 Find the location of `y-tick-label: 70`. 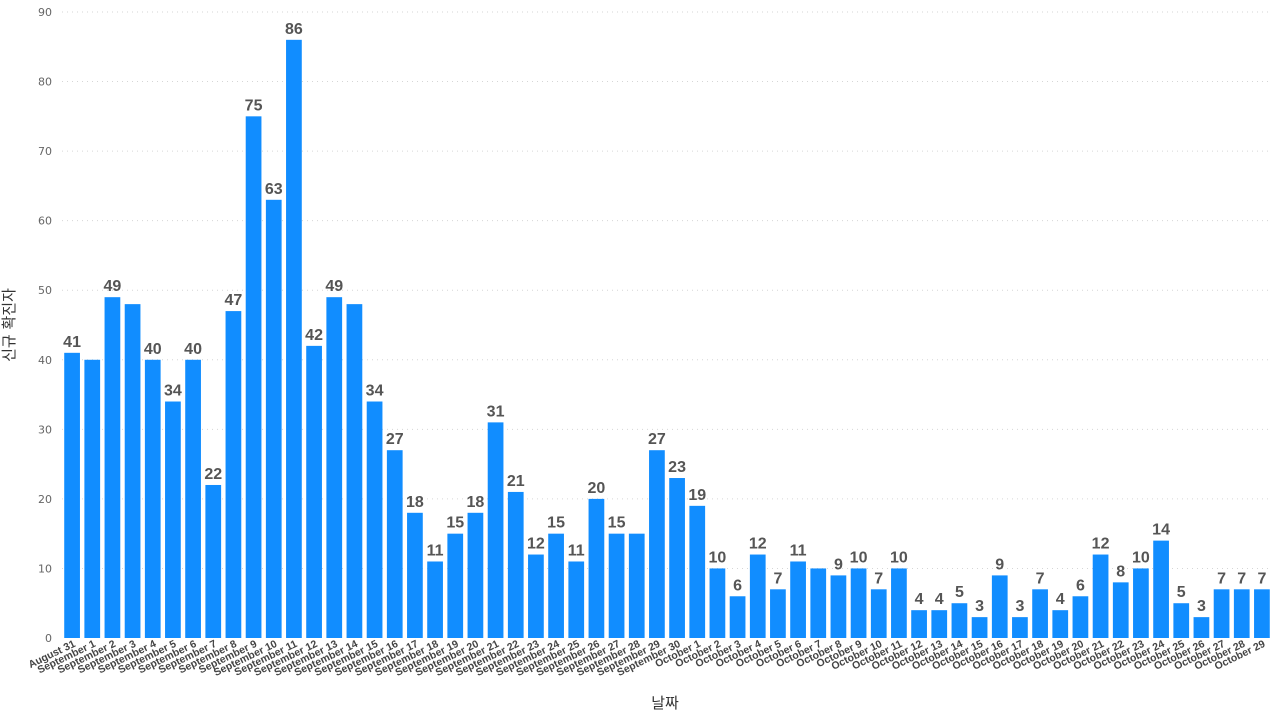

y-tick-label: 70 is located at coordinates (45, 151).